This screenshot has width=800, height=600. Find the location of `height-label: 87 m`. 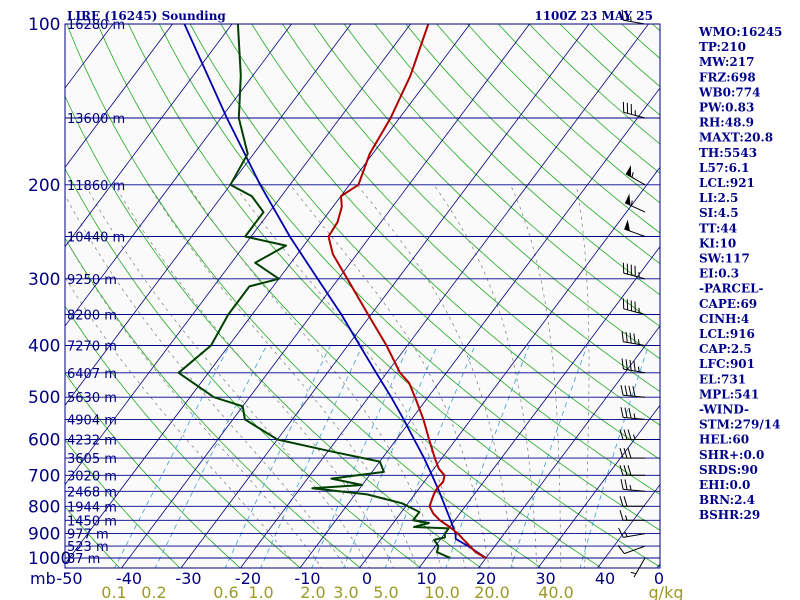

height-label: 87 m is located at coordinates (83, 559).